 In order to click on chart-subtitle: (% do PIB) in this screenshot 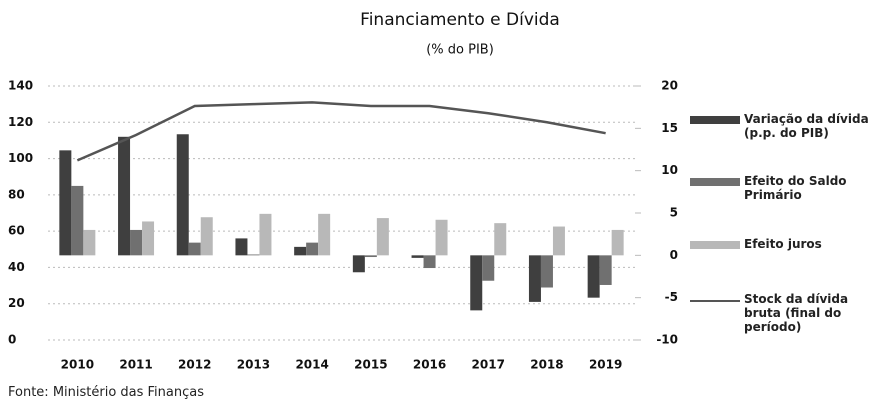, I will do `click(460, 50)`.